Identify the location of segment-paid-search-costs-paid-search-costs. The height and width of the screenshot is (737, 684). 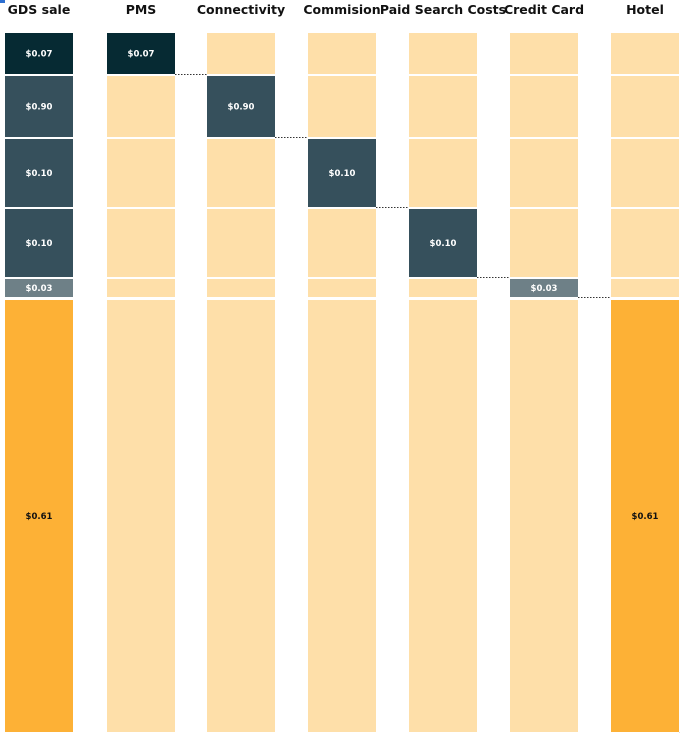
(443, 243).